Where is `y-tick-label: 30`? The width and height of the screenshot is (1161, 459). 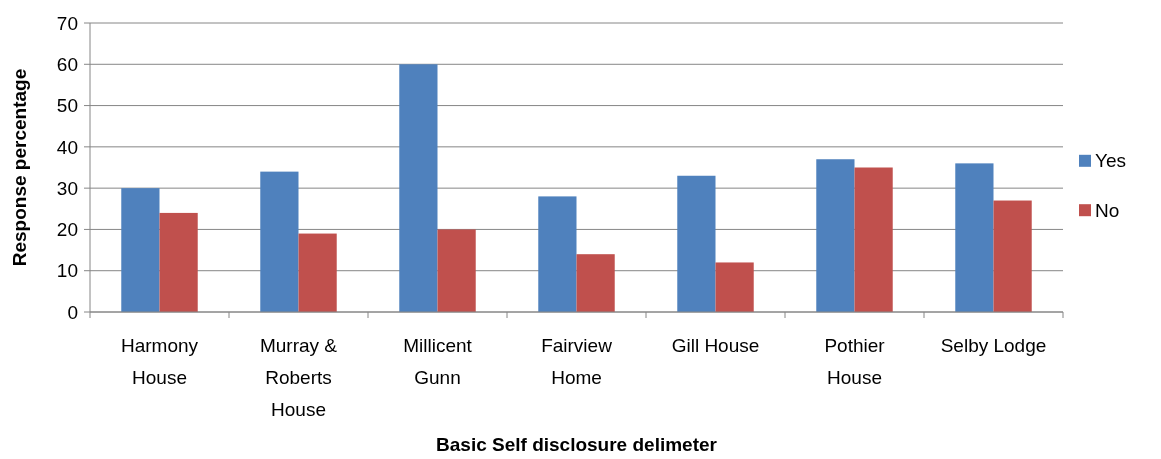
y-tick-label: 30 is located at coordinates (67, 188).